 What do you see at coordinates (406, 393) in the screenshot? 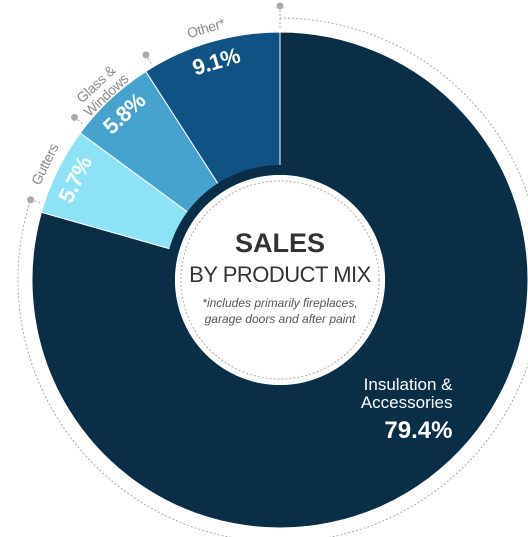
I see `segment-label: Insulation & Accessories` at bounding box center [406, 393].